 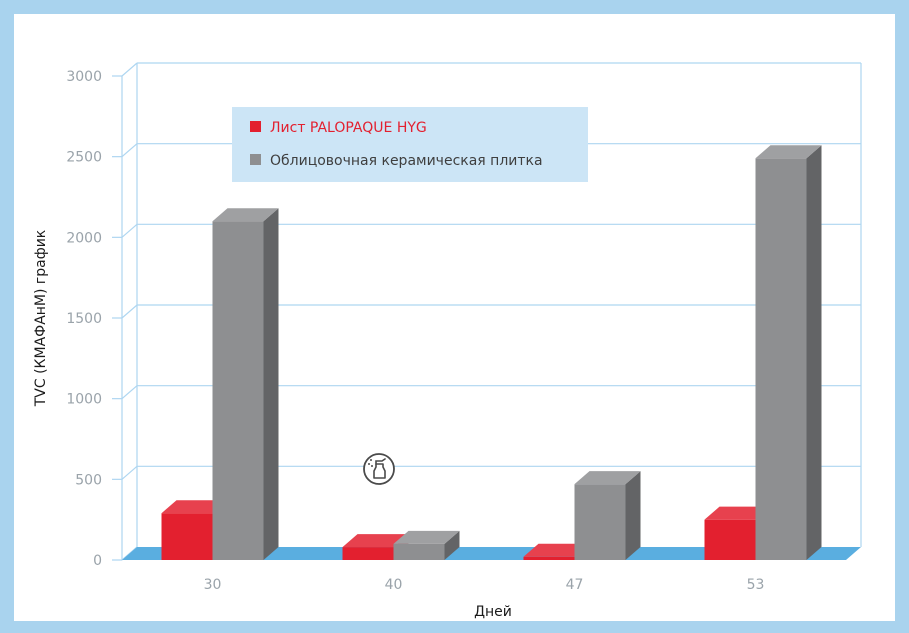 What do you see at coordinates (84, 158) in the screenshot?
I see `y-tick-label: 2500` at bounding box center [84, 158].